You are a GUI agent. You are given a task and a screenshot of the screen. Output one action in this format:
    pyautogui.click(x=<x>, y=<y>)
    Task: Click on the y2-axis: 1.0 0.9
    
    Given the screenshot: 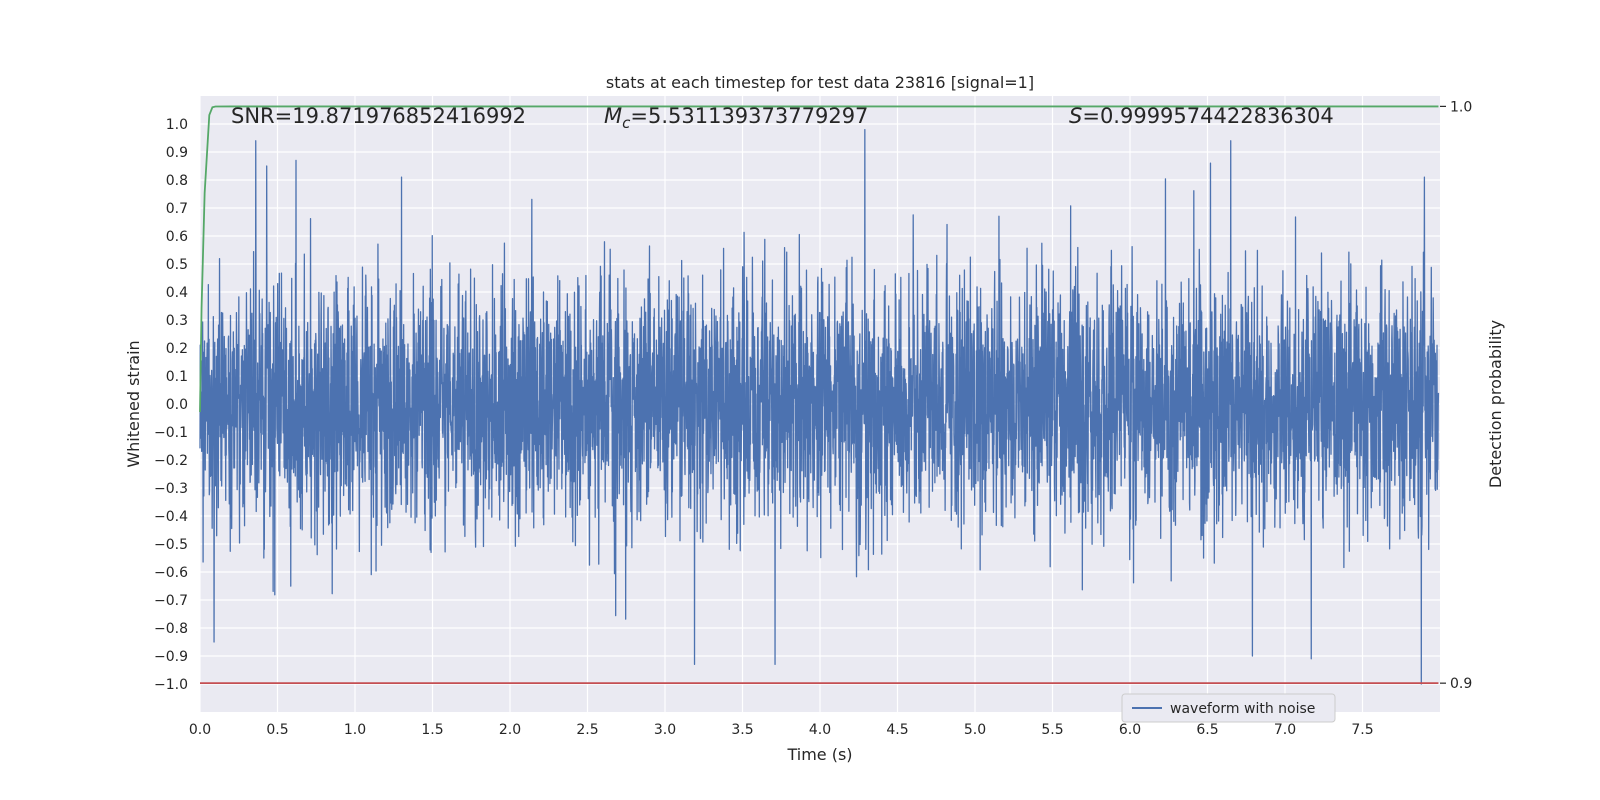 What is the action you would take?
    pyautogui.click(x=1456, y=395)
    